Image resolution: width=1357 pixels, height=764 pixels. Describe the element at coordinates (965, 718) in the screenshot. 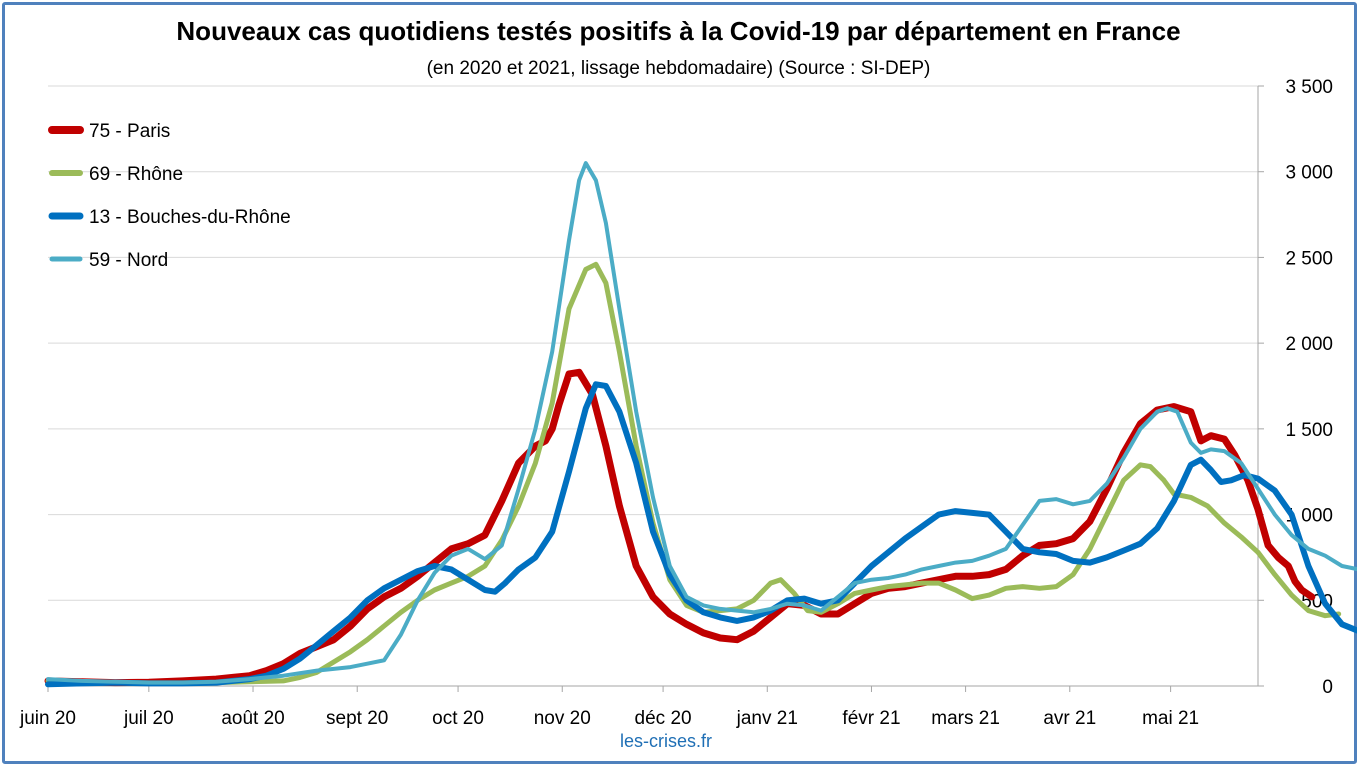

I see `x-tick-label-9: mars 21` at that location.